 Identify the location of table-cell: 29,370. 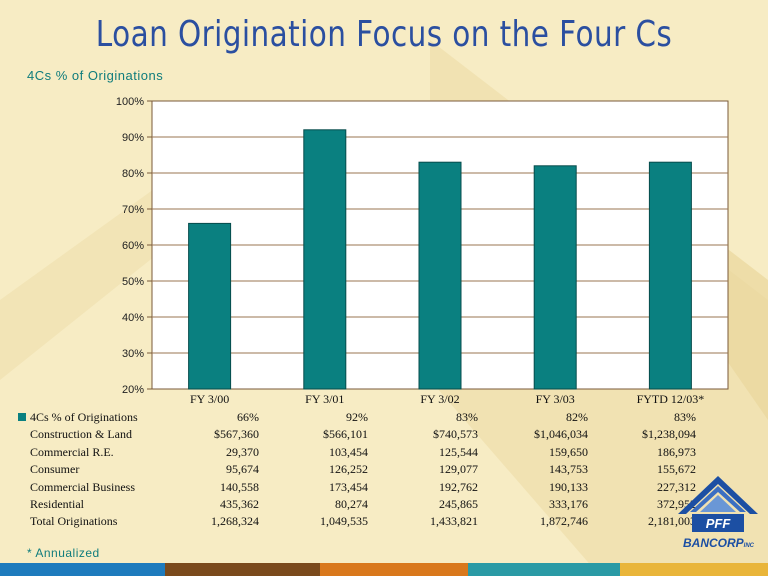
(242, 451).